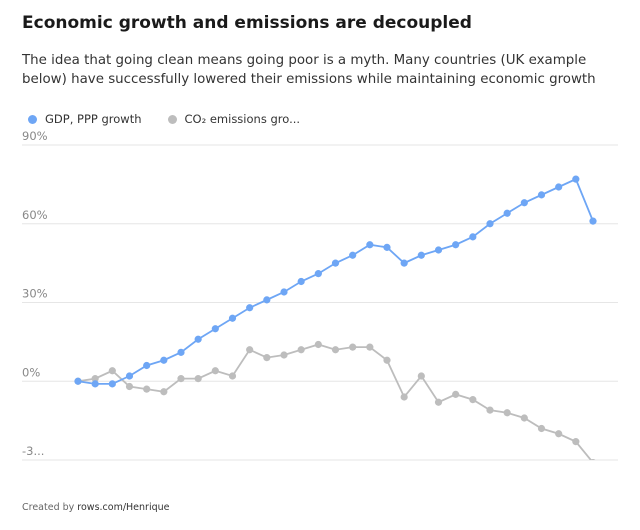  I want to click on y-tick-label: 30%, so click(35, 294).